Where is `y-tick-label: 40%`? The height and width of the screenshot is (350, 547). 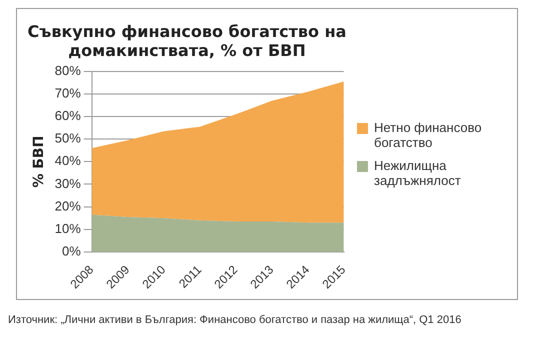 y-tick-label: 40% is located at coordinates (68, 160).